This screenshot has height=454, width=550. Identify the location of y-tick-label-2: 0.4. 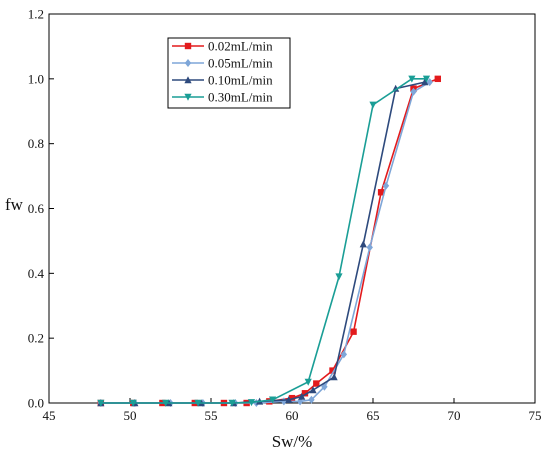
(36, 273).